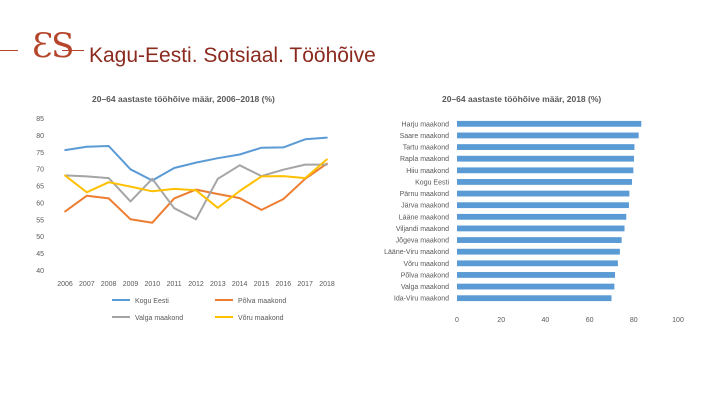  Describe the element at coordinates (40, 254) in the screenshot. I see `y-tick-label: 45` at that location.